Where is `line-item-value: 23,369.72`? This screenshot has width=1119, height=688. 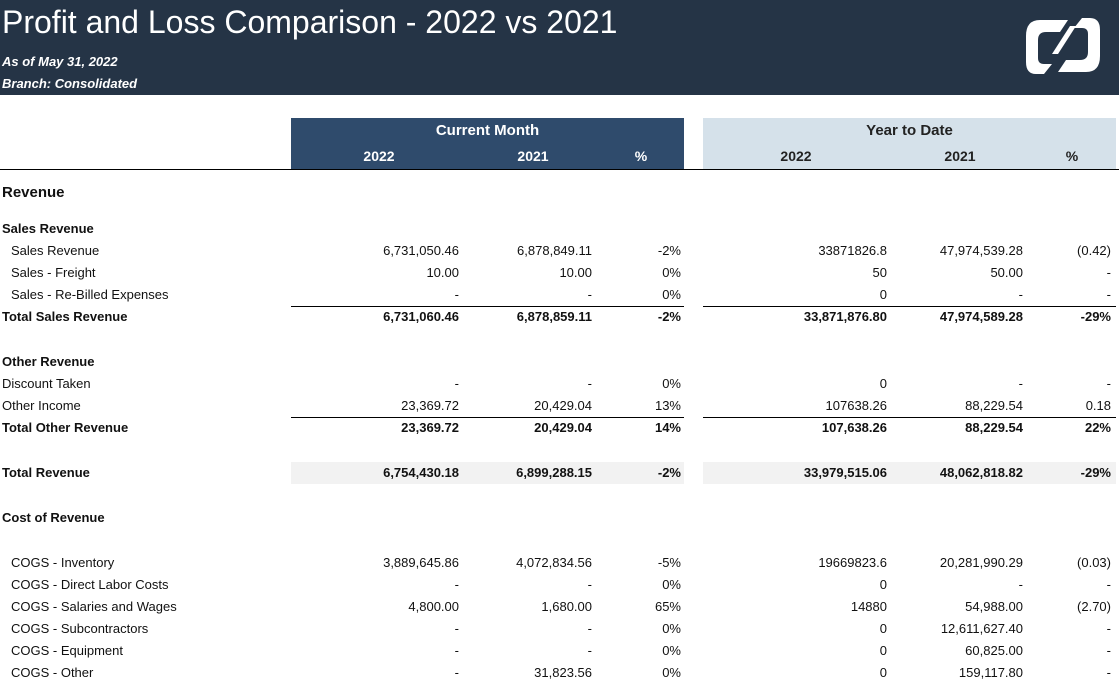
line-item-value: 23,369.72 is located at coordinates (430, 405).